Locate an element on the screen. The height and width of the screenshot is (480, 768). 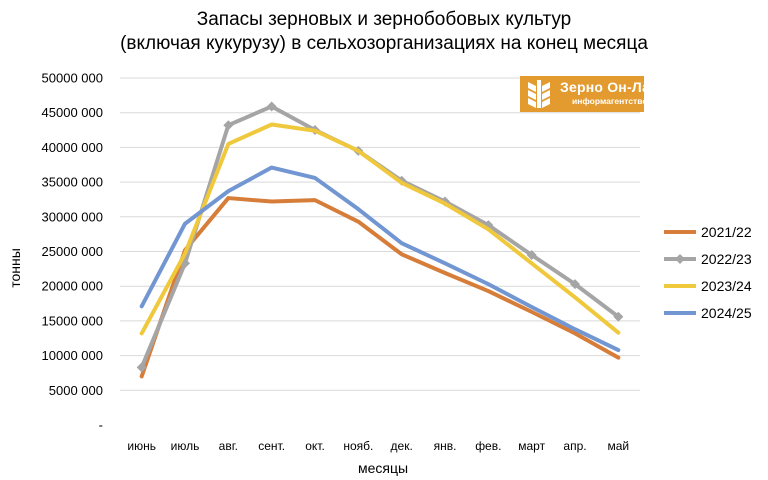
x-tick-label: май is located at coordinates (619, 446).